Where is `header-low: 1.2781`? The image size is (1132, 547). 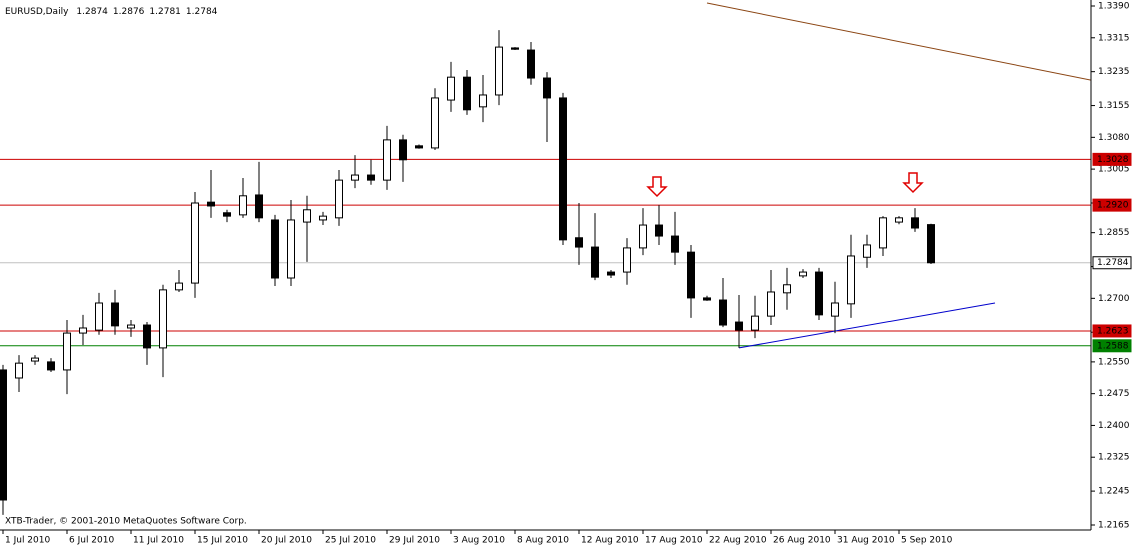 header-low: 1.2781 is located at coordinates (165, 12).